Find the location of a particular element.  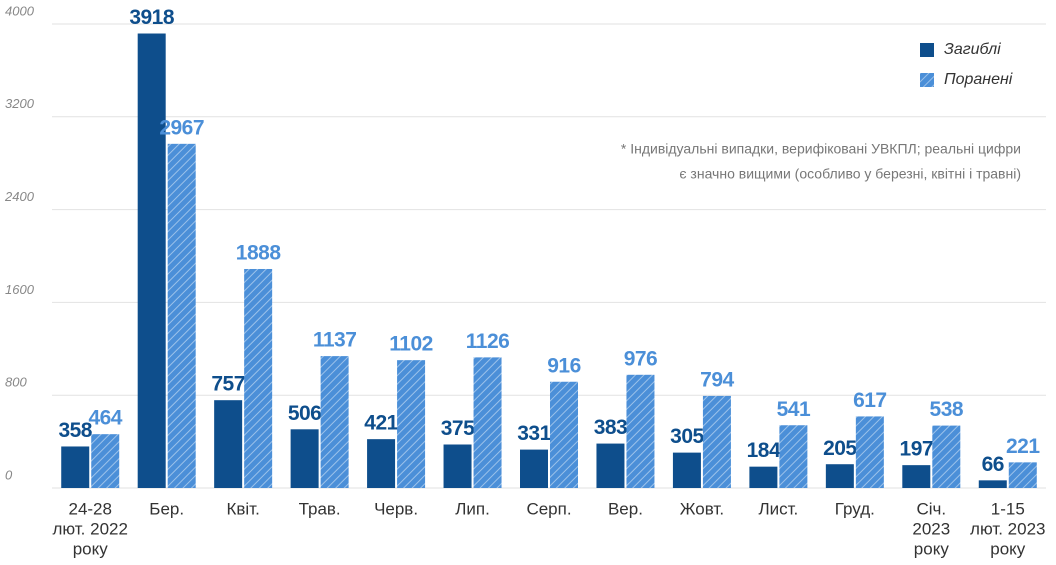

x-tick-label: 2023 is located at coordinates (931, 528).